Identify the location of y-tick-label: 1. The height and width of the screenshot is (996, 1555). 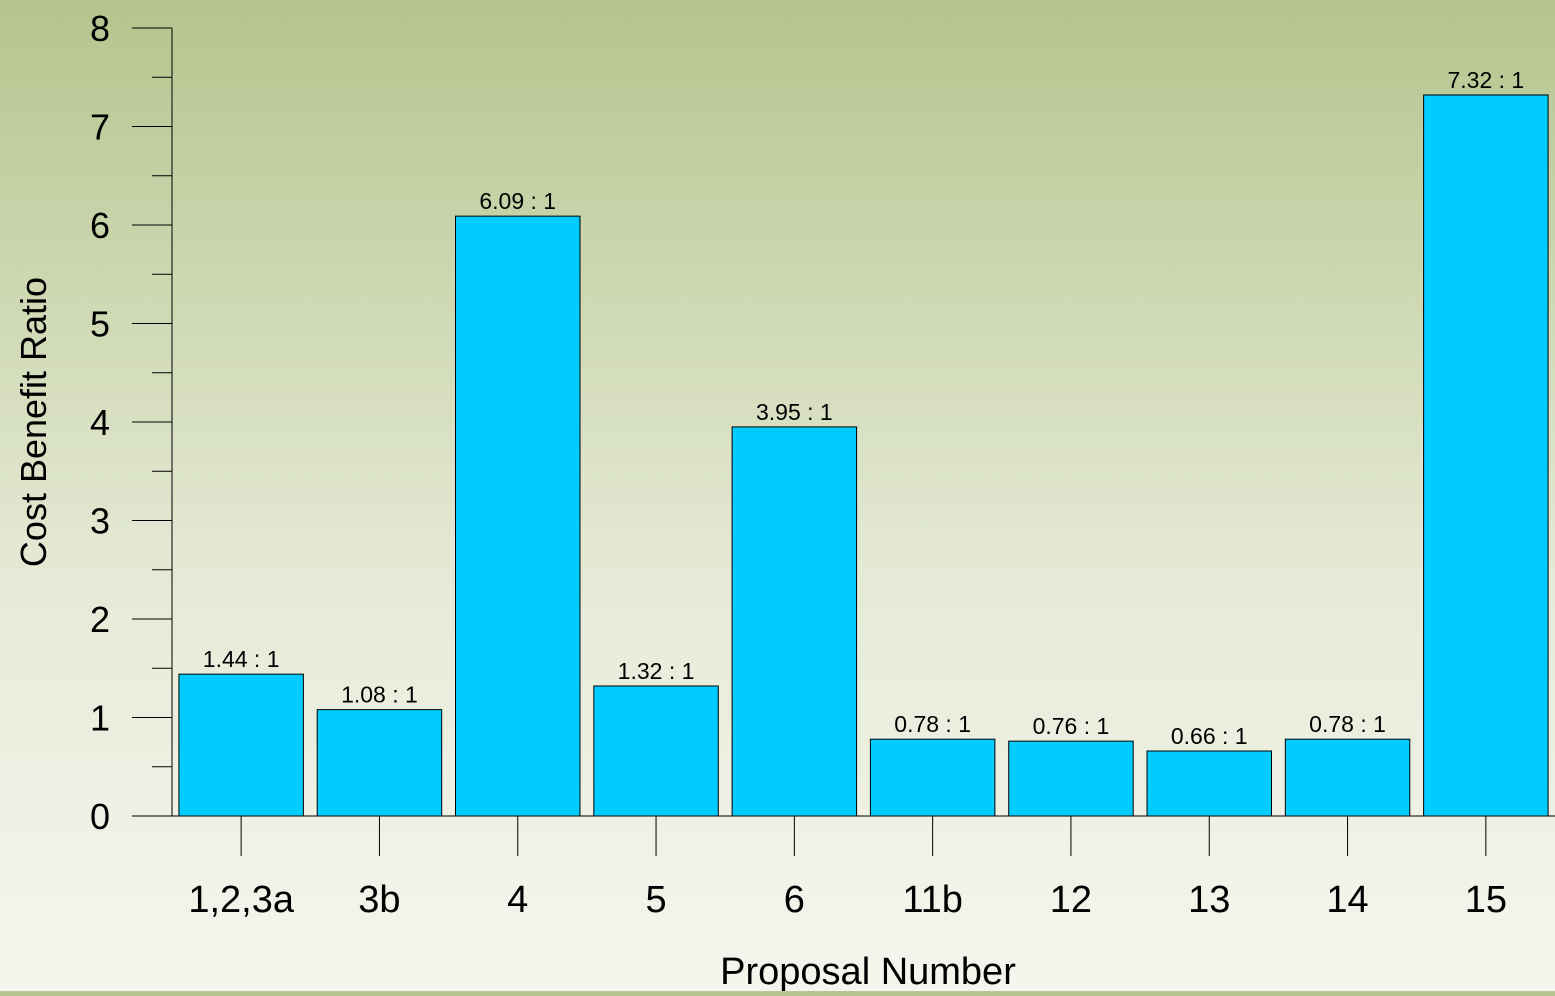
(100, 718).